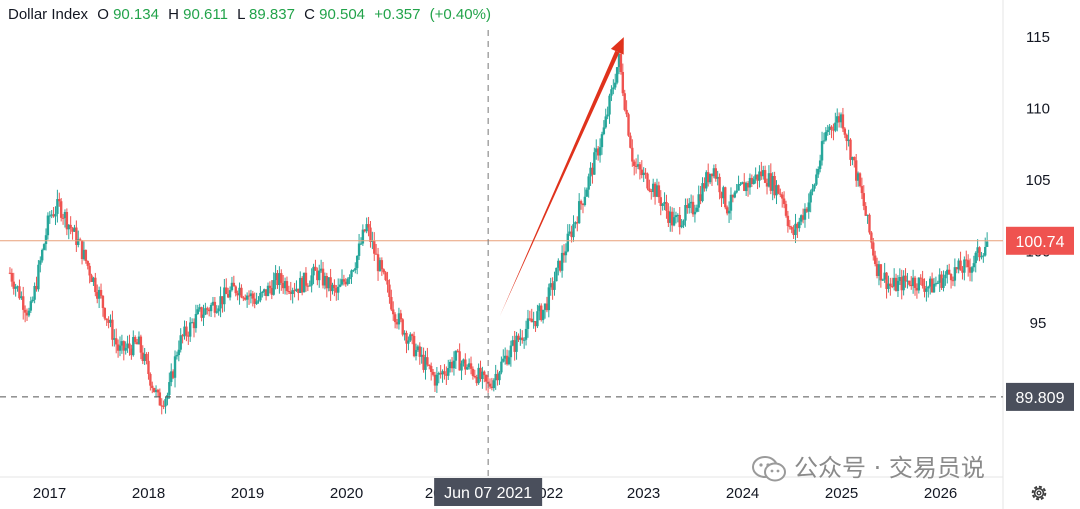 This screenshot has width=1080, height=509. I want to click on y-tick-label: 95, so click(1038, 323).